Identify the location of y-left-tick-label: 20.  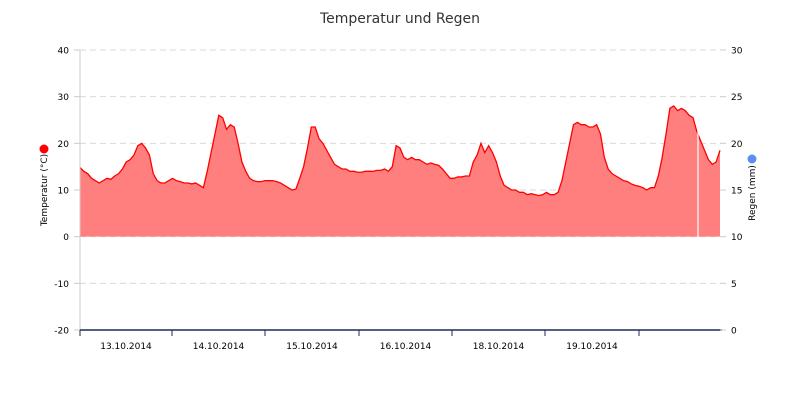
(64, 145).